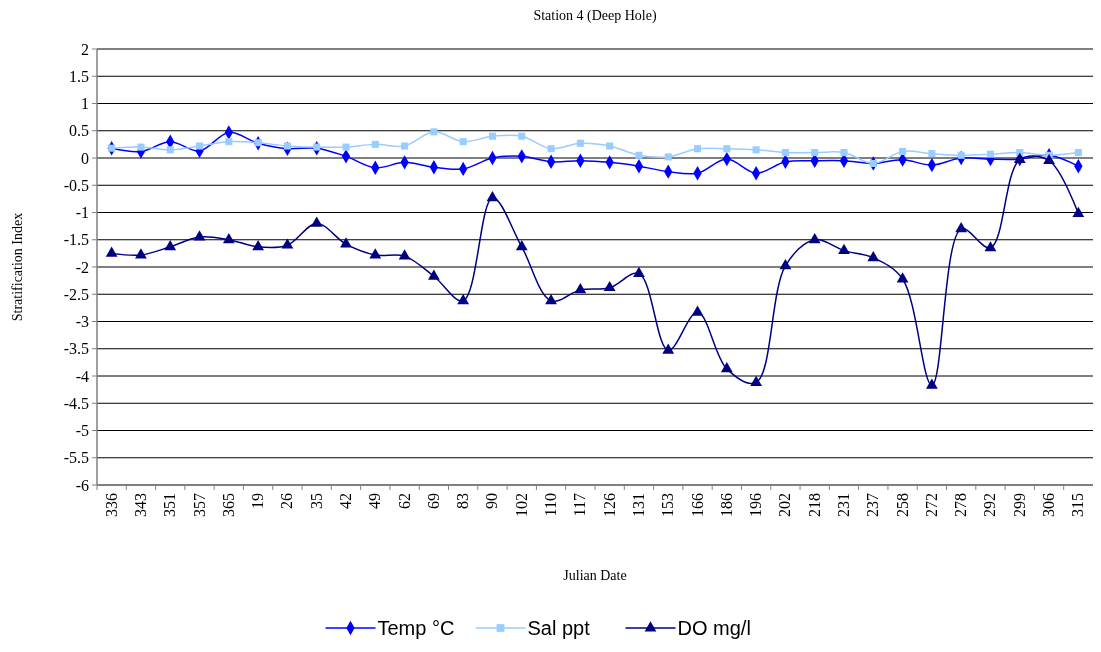 This screenshot has height=652, width=1101. I want to click on x-tick-label: 315, so click(1078, 505).